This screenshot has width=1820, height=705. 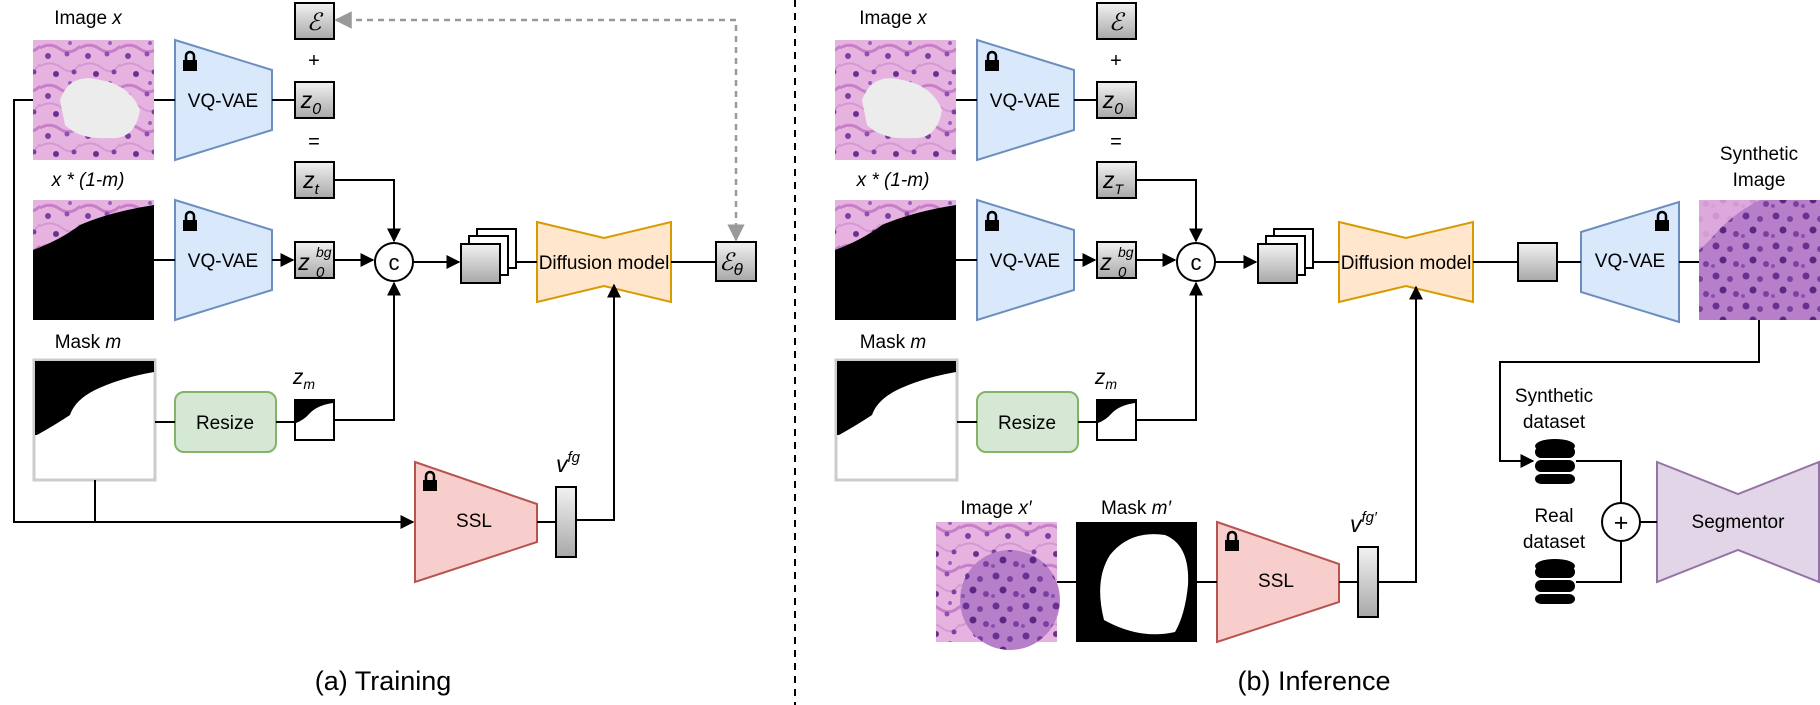 I want to click on synthetic-image-label: Synthetic Image, so click(x=1759, y=167).